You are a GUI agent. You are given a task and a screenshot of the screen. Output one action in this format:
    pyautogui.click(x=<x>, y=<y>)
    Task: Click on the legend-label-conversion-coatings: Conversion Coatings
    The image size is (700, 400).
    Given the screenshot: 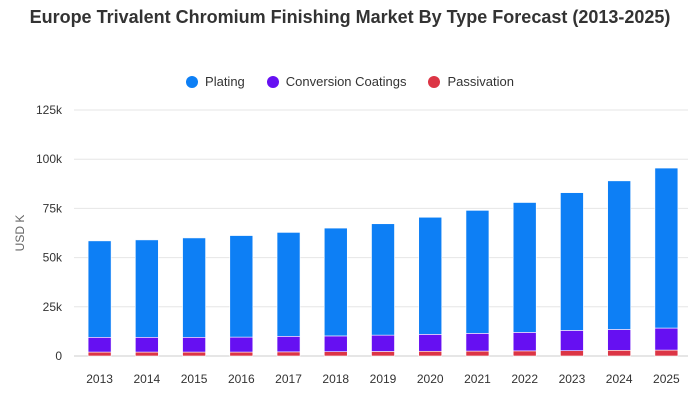 What is the action you would take?
    pyautogui.click(x=346, y=81)
    